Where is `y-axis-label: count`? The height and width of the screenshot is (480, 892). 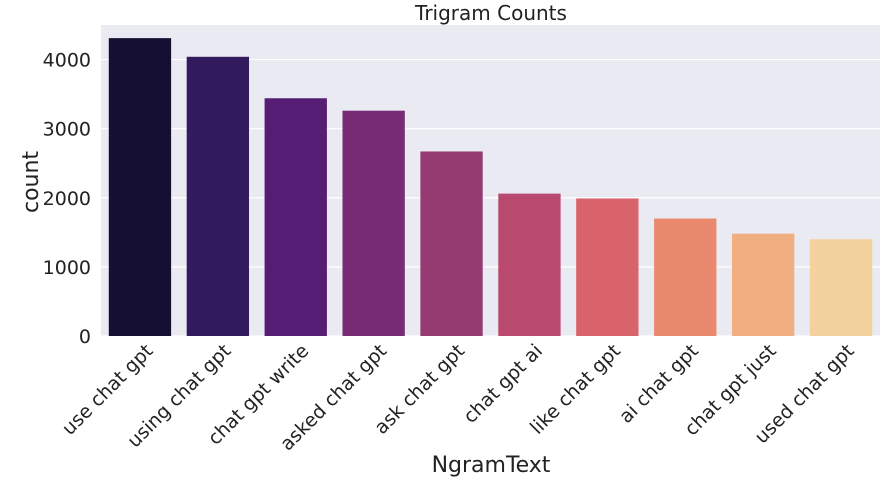 y-axis-label: count is located at coordinates (31, 182).